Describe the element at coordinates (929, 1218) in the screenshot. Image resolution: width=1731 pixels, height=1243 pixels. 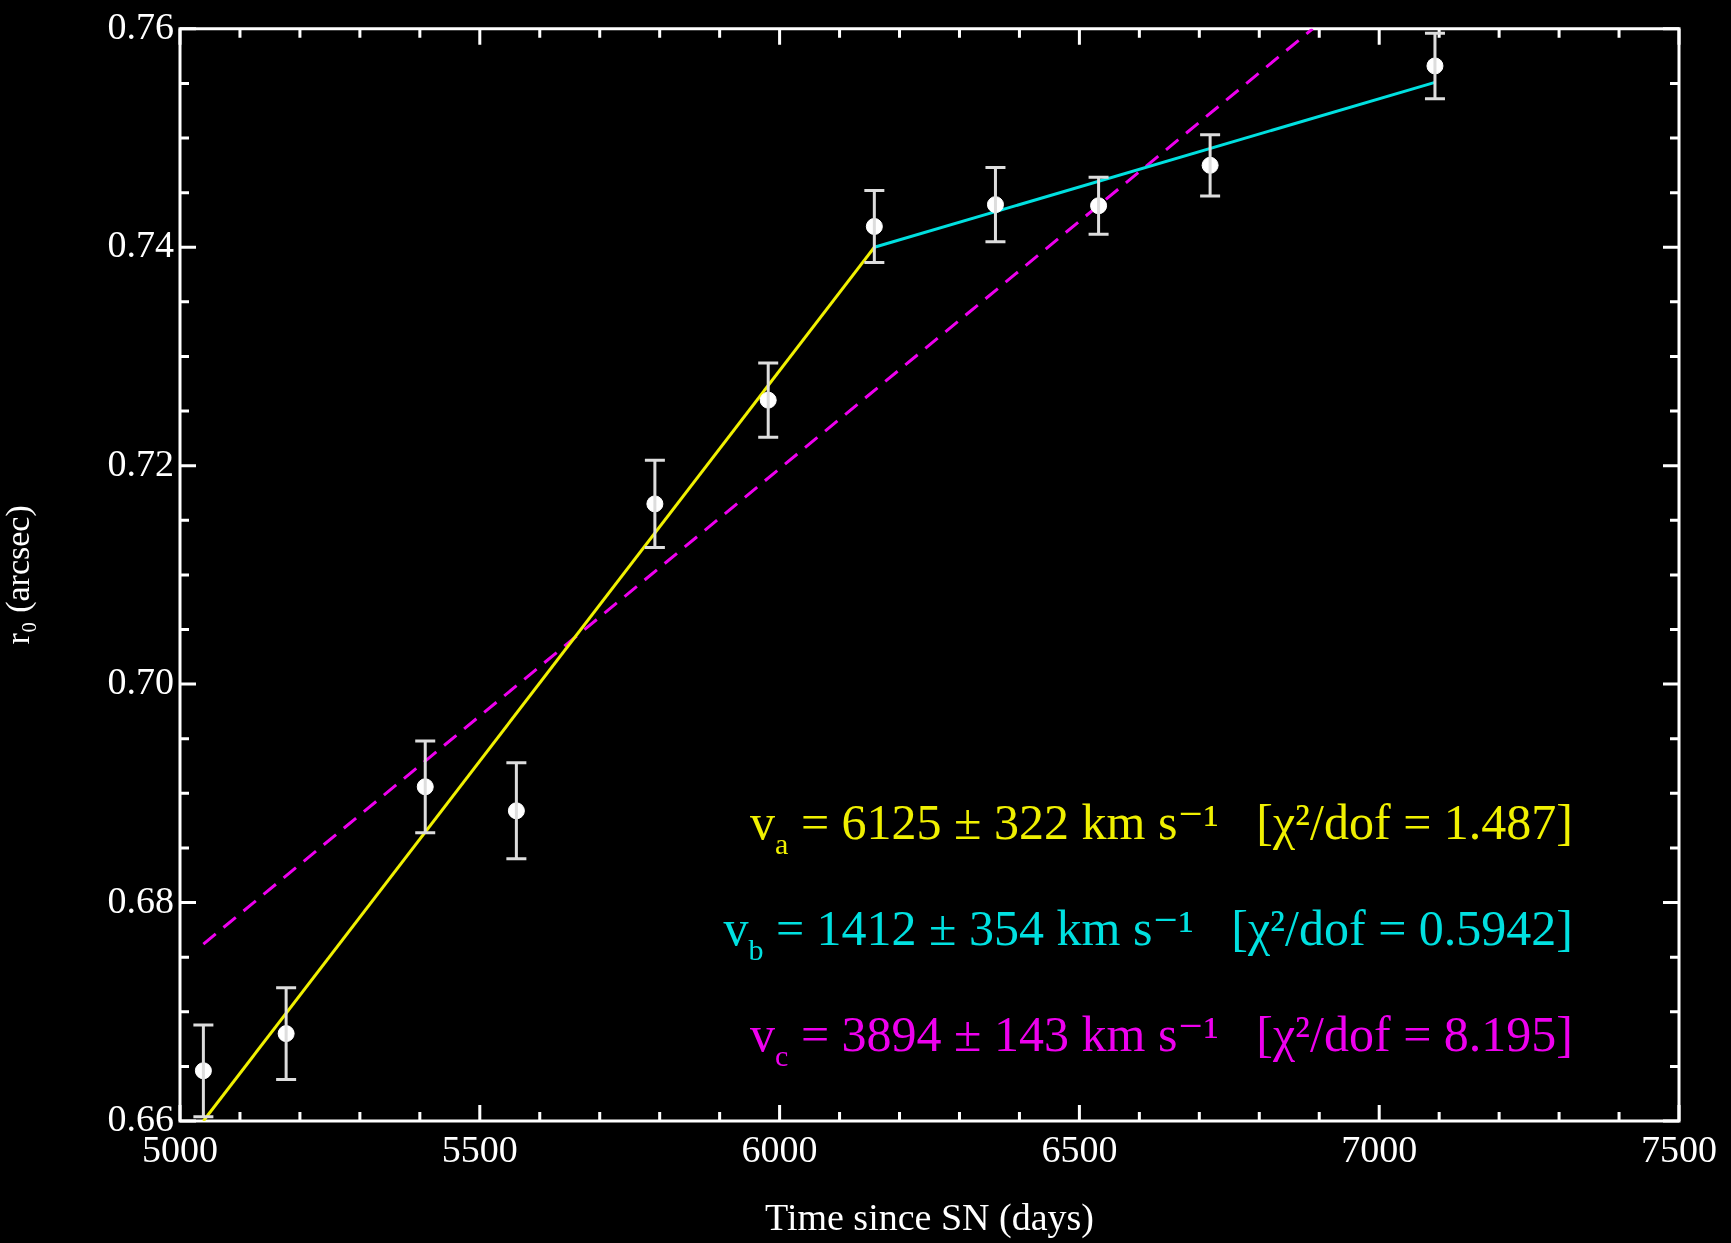
I see `x-axis-title: Time since SN (days)` at that location.